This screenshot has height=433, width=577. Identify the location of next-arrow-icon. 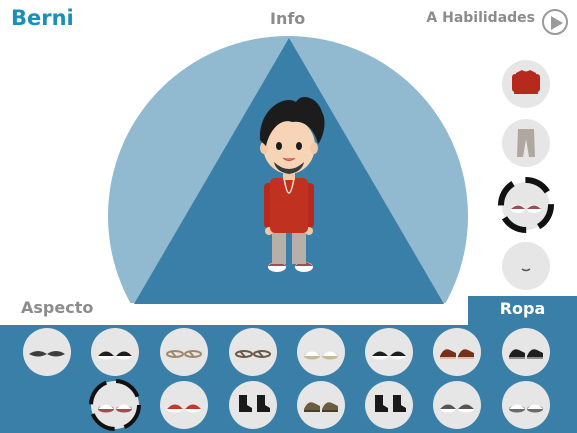
(555, 22).